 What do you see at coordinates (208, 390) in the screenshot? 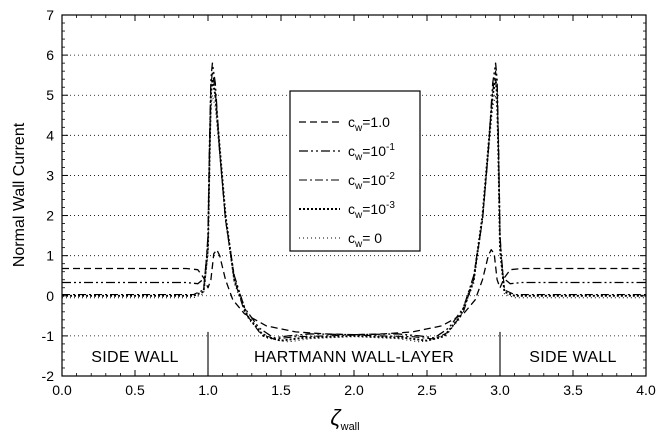
I see `x-tick-label: 1.0` at bounding box center [208, 390].